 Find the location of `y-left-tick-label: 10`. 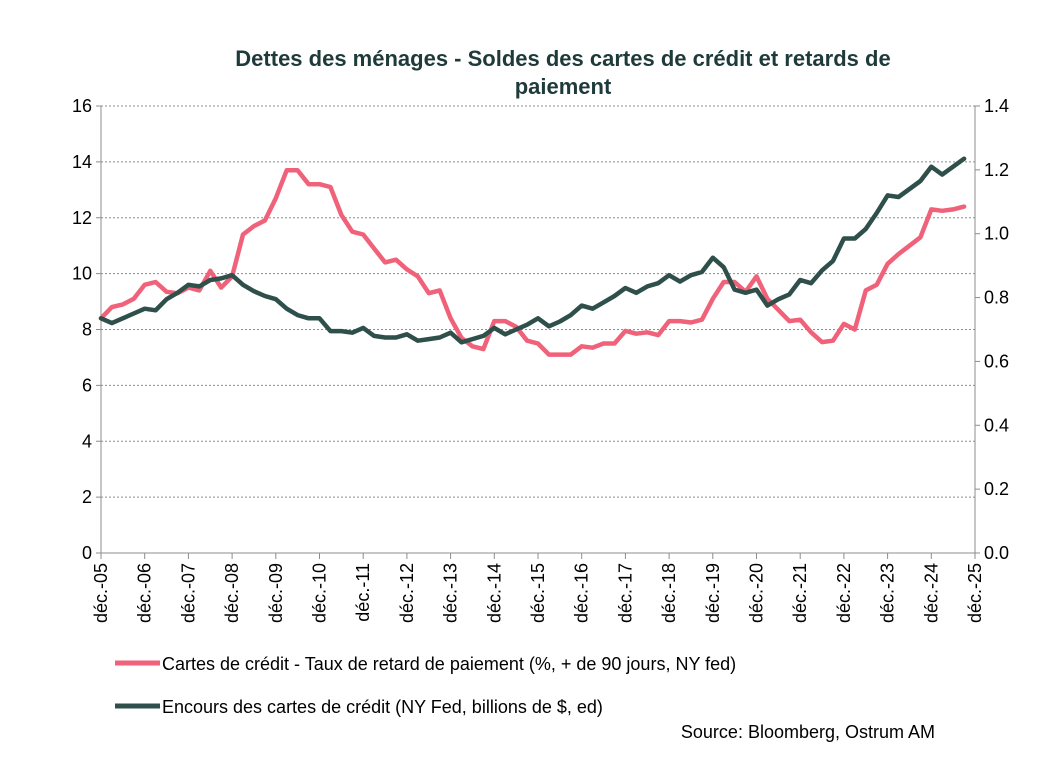

y-left-tick-label: 10 is located at coordinates (82, 274).